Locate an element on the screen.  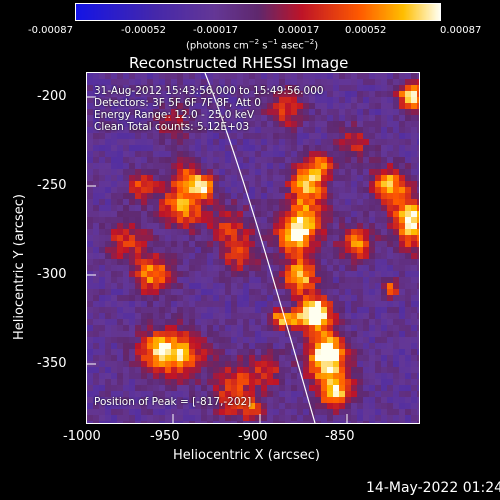
annotation-clean: Clean Total counts: 5.12E+03 is located at coordinates (172, 127).